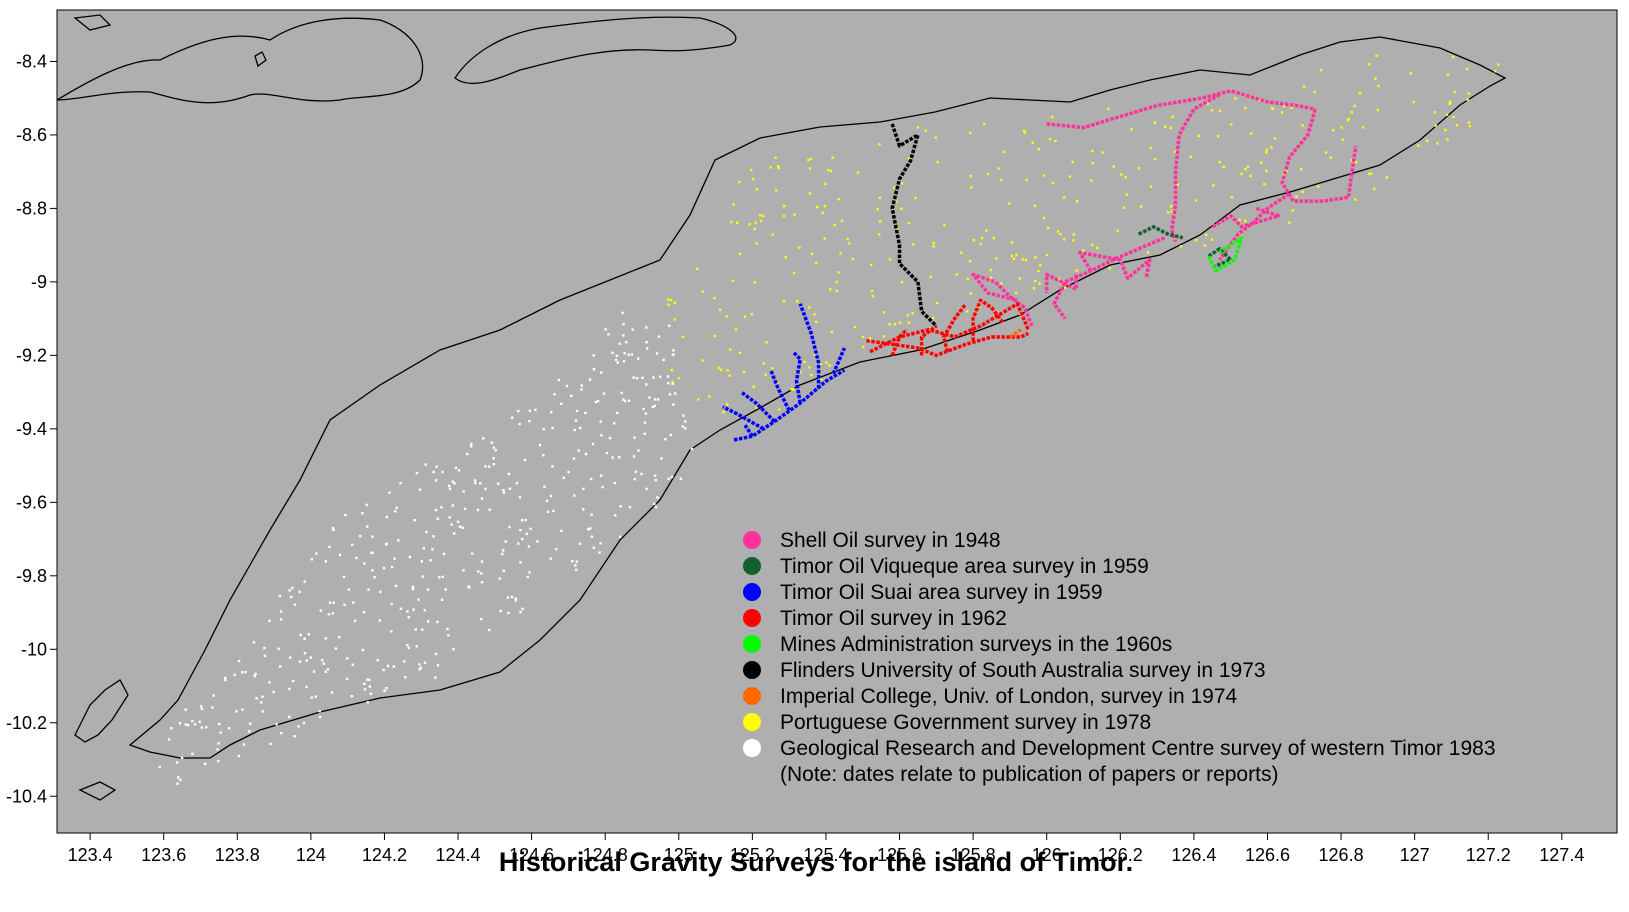 The width and height of the screenshot is (1629, 912). Describe the element at coordinates (752, 592) in the screenshot. I see `legend-marker` at that location.